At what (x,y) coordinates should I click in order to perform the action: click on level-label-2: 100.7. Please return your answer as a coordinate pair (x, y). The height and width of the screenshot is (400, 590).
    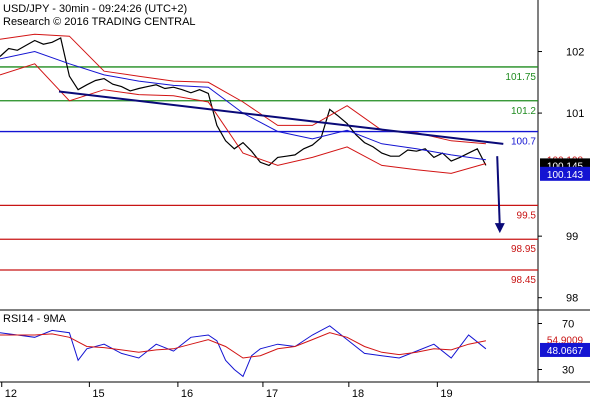
    Looking at the image, I should click on (523, 142).